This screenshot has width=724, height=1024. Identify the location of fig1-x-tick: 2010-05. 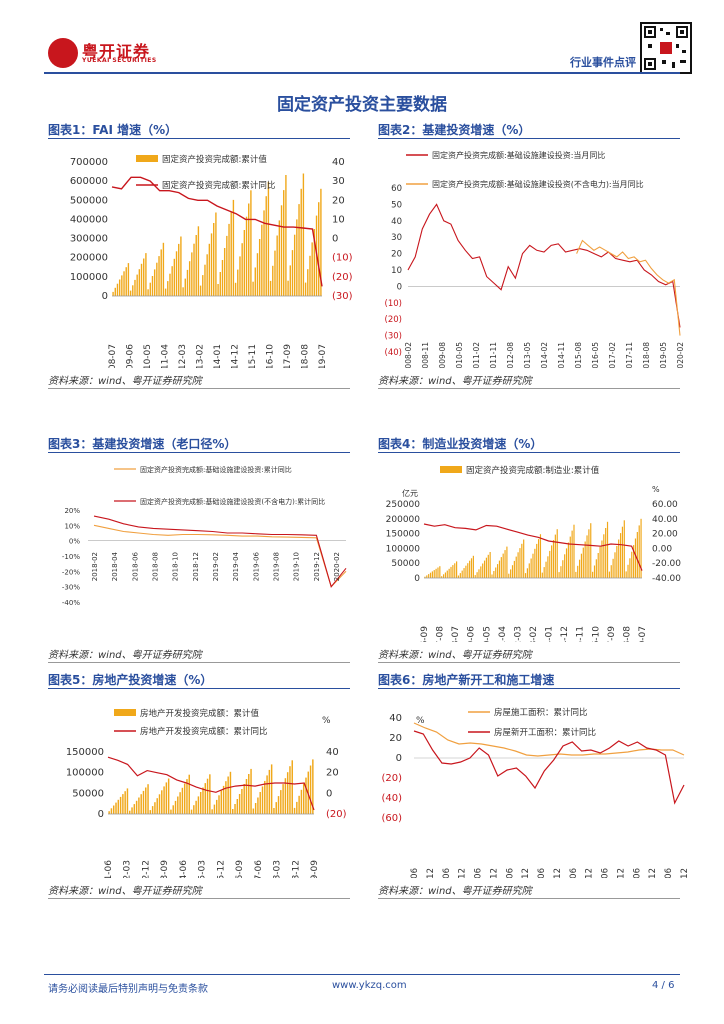
(148, 356).